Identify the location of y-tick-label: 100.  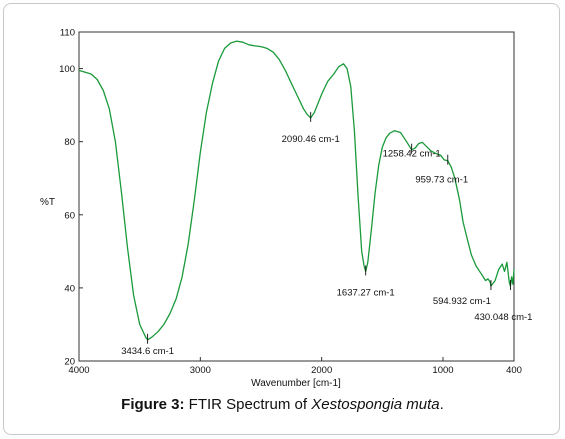
(67, 69).